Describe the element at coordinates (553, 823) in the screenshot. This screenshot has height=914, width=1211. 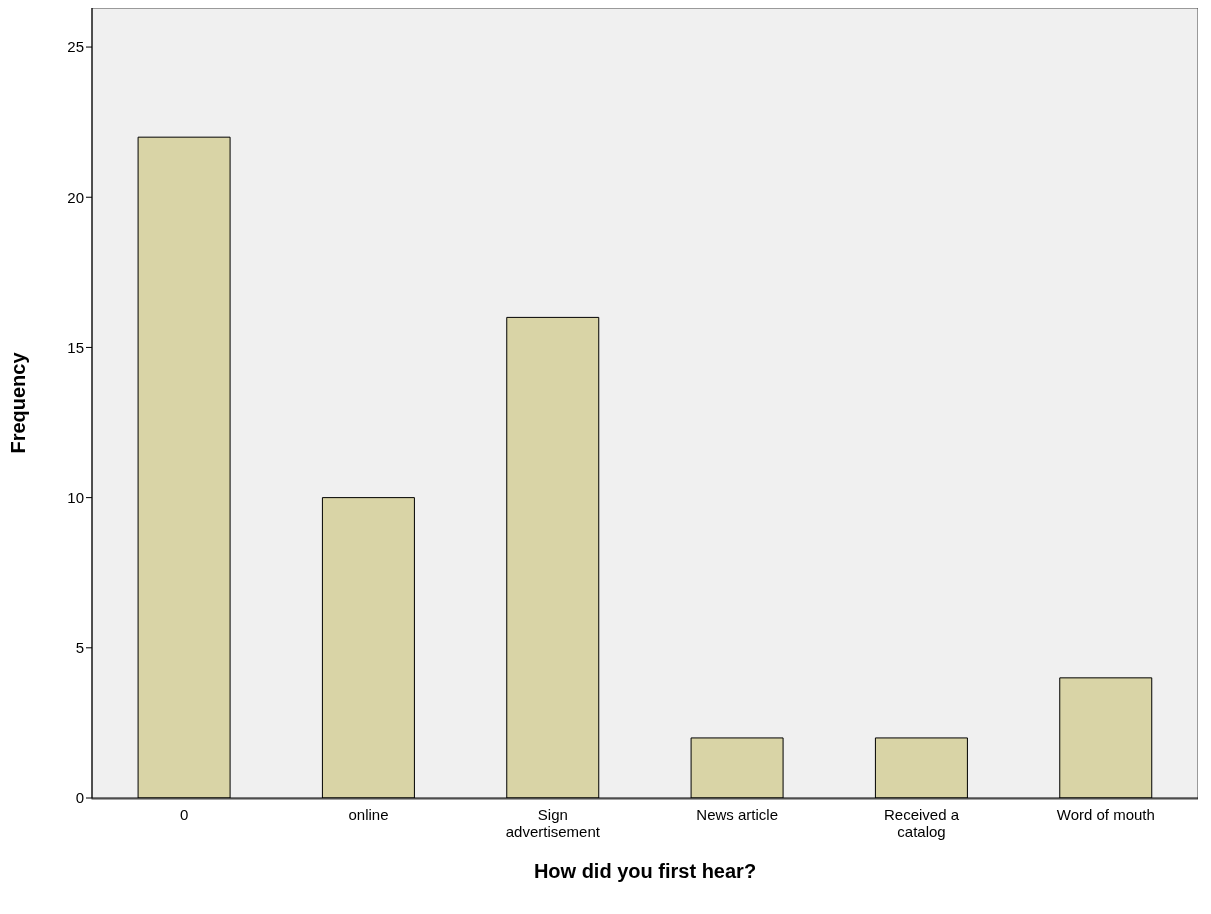
I see `x-tick-label: Sign advertisement` at that location.